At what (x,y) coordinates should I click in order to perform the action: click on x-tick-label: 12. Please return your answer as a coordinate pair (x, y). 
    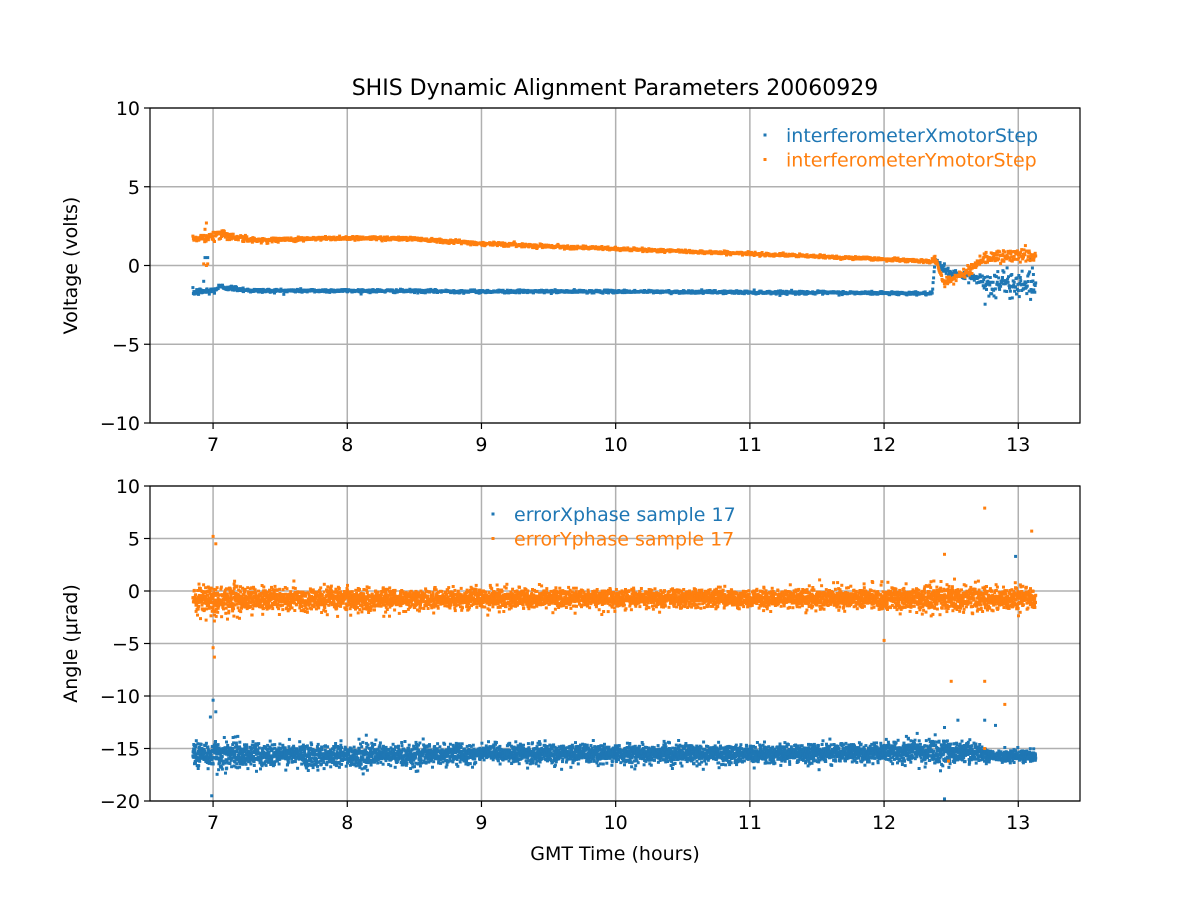
    Looking at the image, I should click on (884, 445).